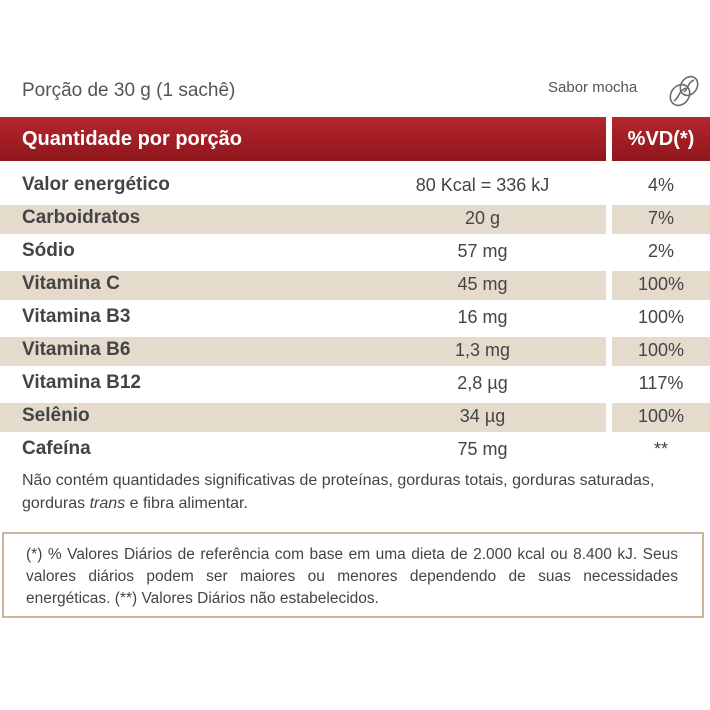 The width and height of the screenshot is (710, 710). I want to click on table-row: Cafeína 75 mg **, so click(355, 450).